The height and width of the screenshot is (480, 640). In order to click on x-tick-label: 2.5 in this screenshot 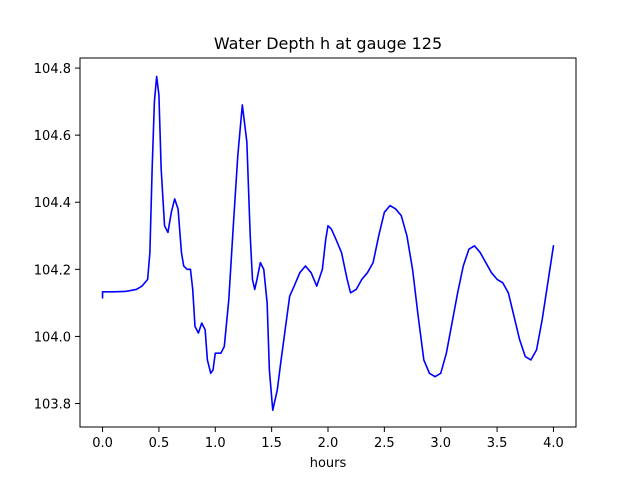, I will do `click(384, 443)`.